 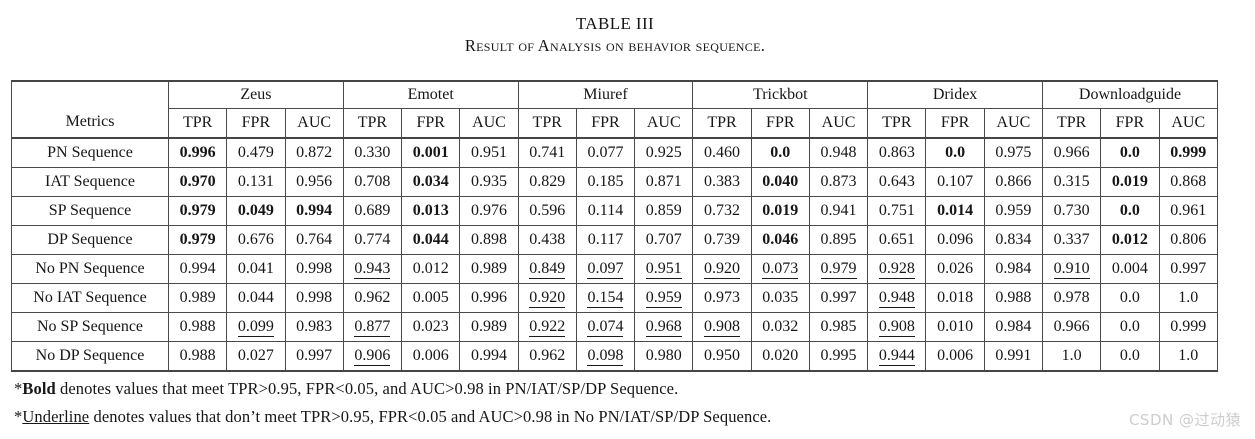 I want to click on value-cell: 0.989, so click(x=489, y=269).